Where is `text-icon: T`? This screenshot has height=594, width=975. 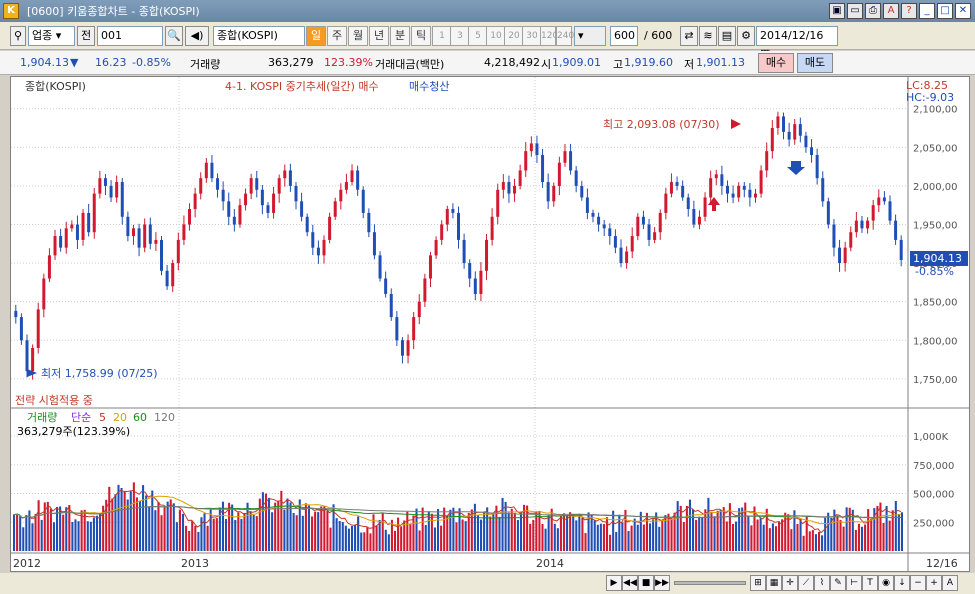
text-icon: T is located at coordinates (870, 583).